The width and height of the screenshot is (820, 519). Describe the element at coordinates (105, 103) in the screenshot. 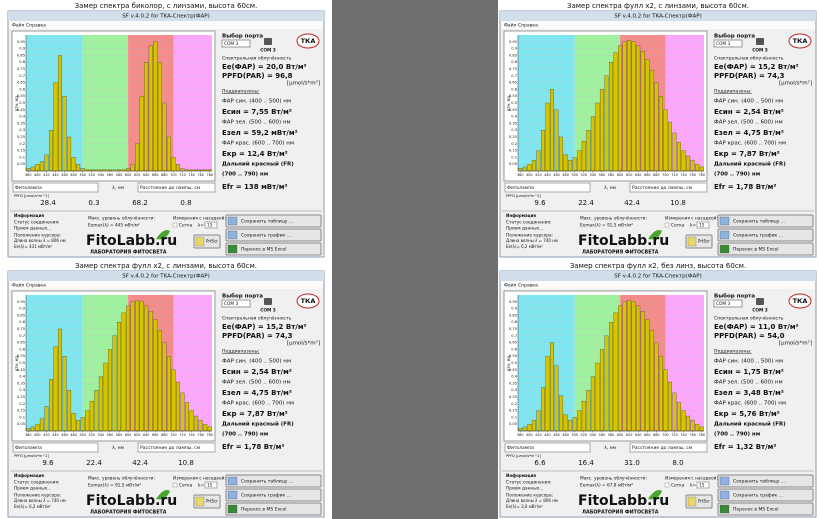

I see `band` at that location.